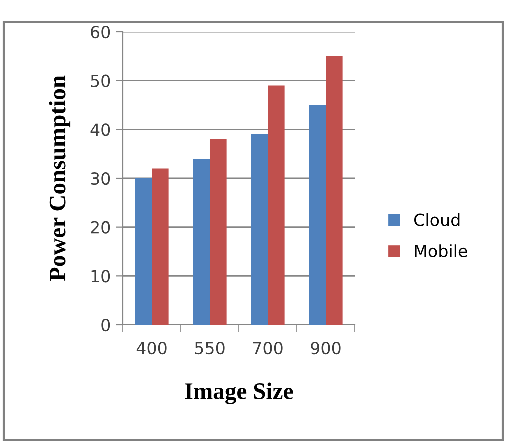  What do you see at coordinates (441, 251) in the screenshot?
I see `legend-label: Mobile` at bounding box center [441, 251].